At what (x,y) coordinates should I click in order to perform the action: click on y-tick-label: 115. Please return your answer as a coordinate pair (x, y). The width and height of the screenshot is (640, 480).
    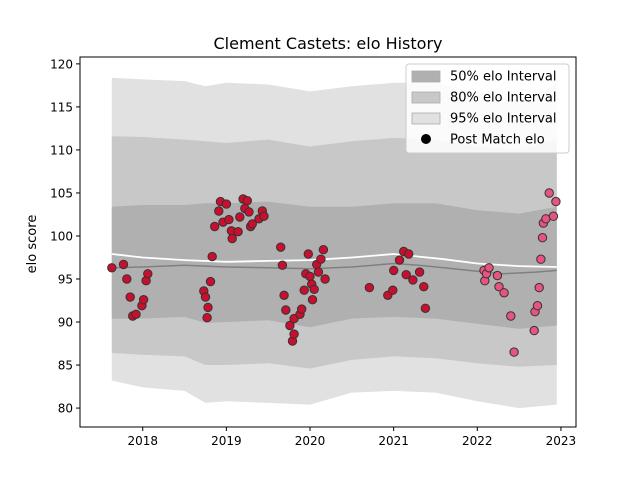
    Looking at the image, I should click on (61, 107).